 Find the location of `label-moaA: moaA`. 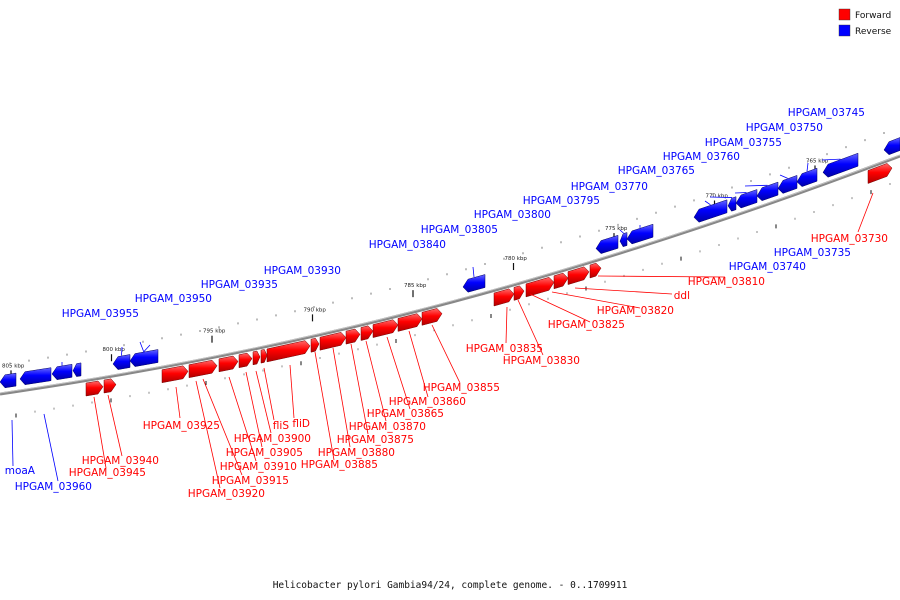

label-moaA: moaA is located at coordinates (20, 471).